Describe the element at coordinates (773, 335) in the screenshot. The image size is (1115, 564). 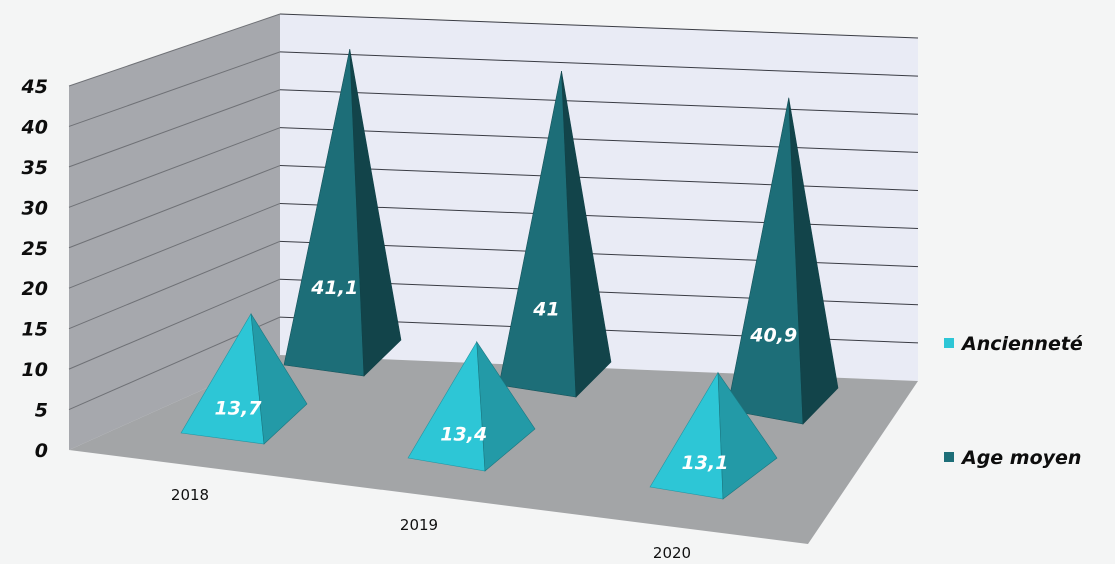
I see `data-label: 40,9` at that location.